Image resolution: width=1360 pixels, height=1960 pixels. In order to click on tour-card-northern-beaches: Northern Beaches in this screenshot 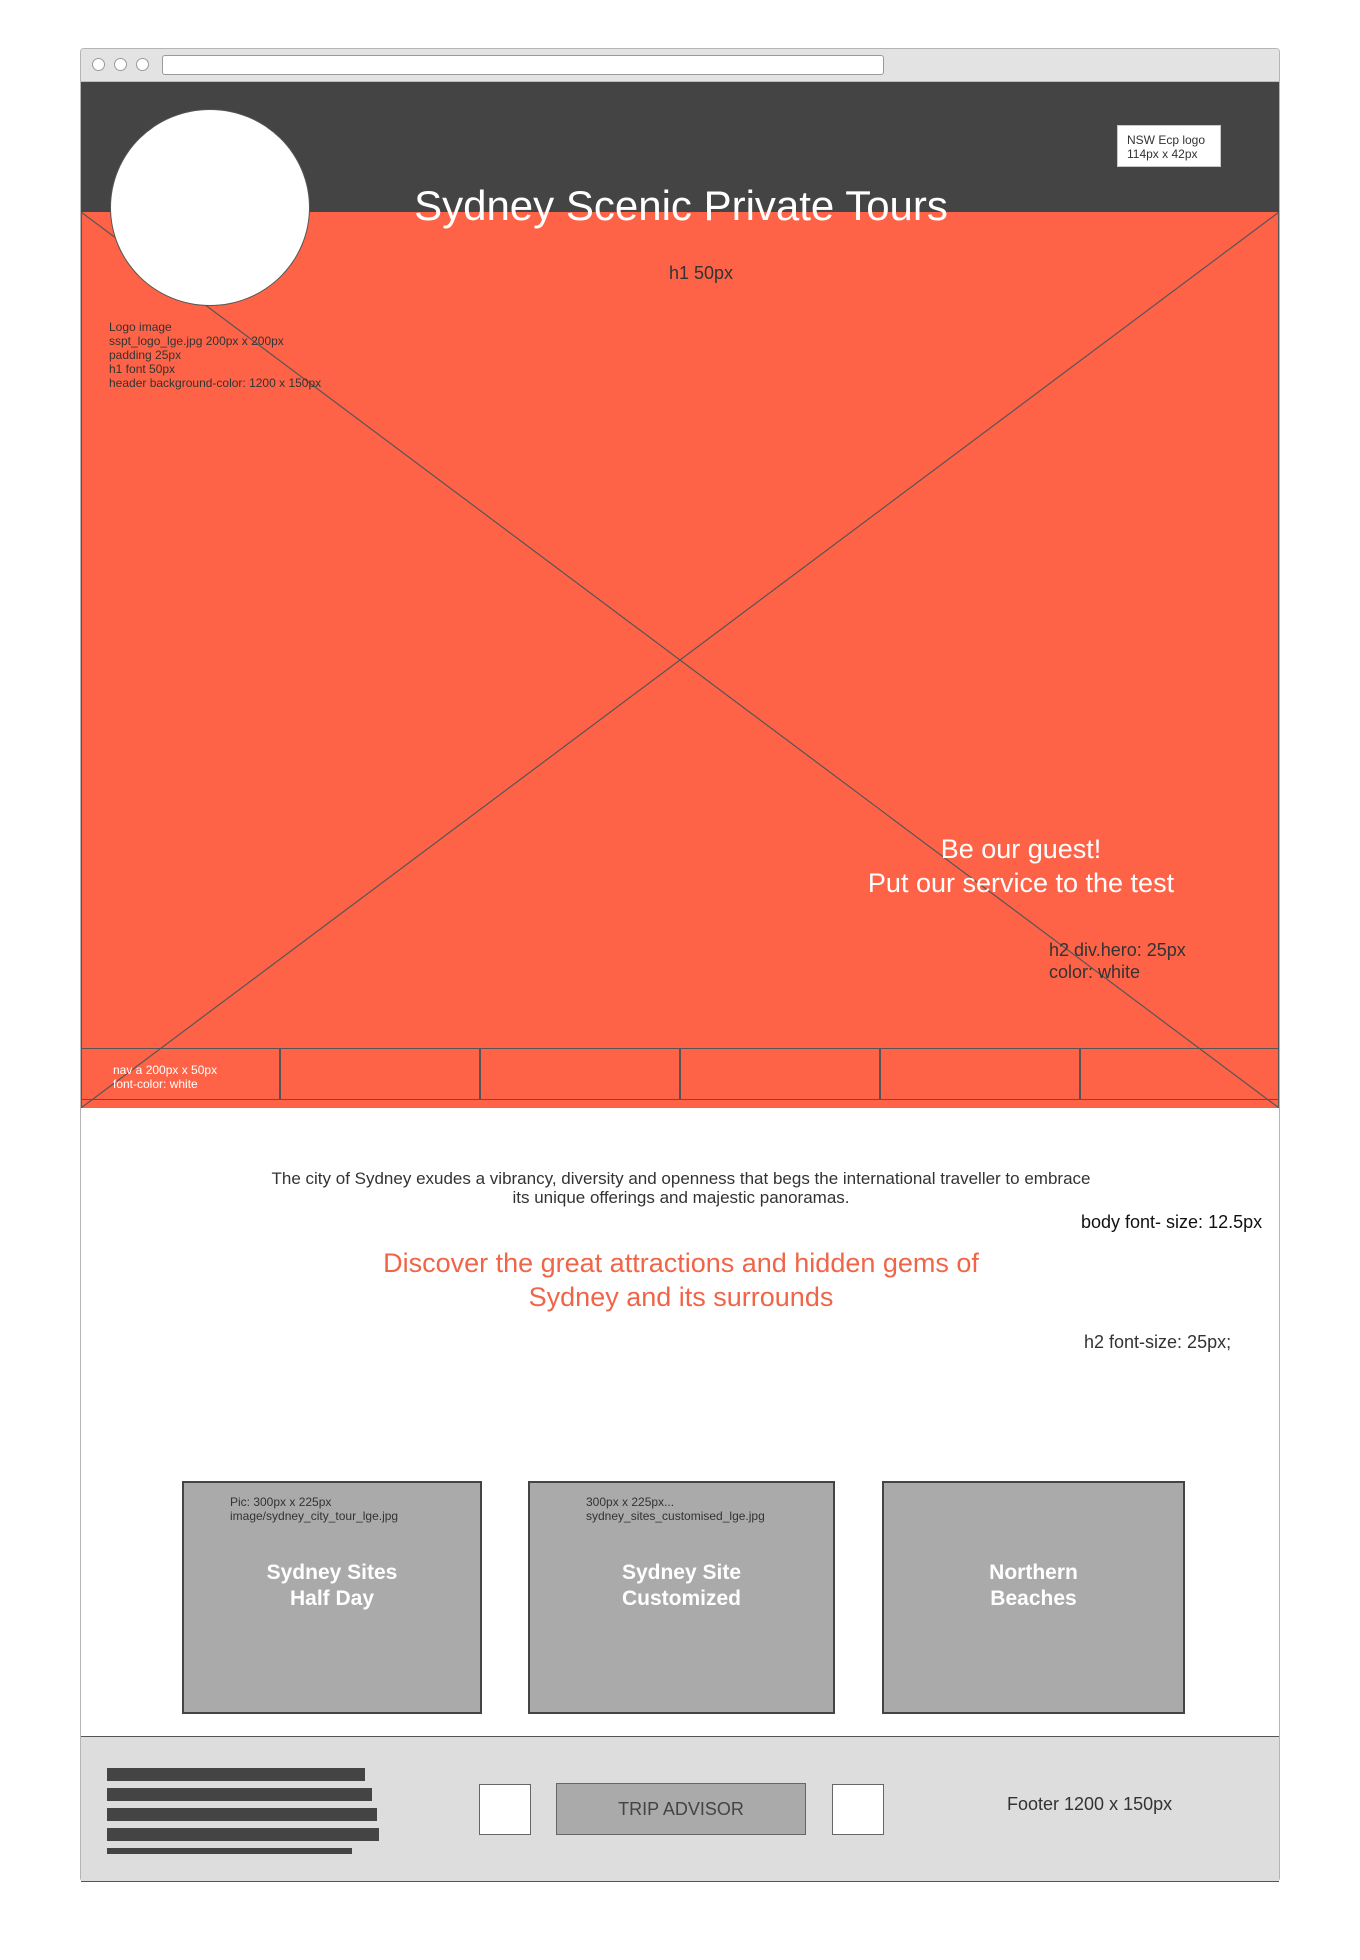, I will do `click(1033, 1597)`.